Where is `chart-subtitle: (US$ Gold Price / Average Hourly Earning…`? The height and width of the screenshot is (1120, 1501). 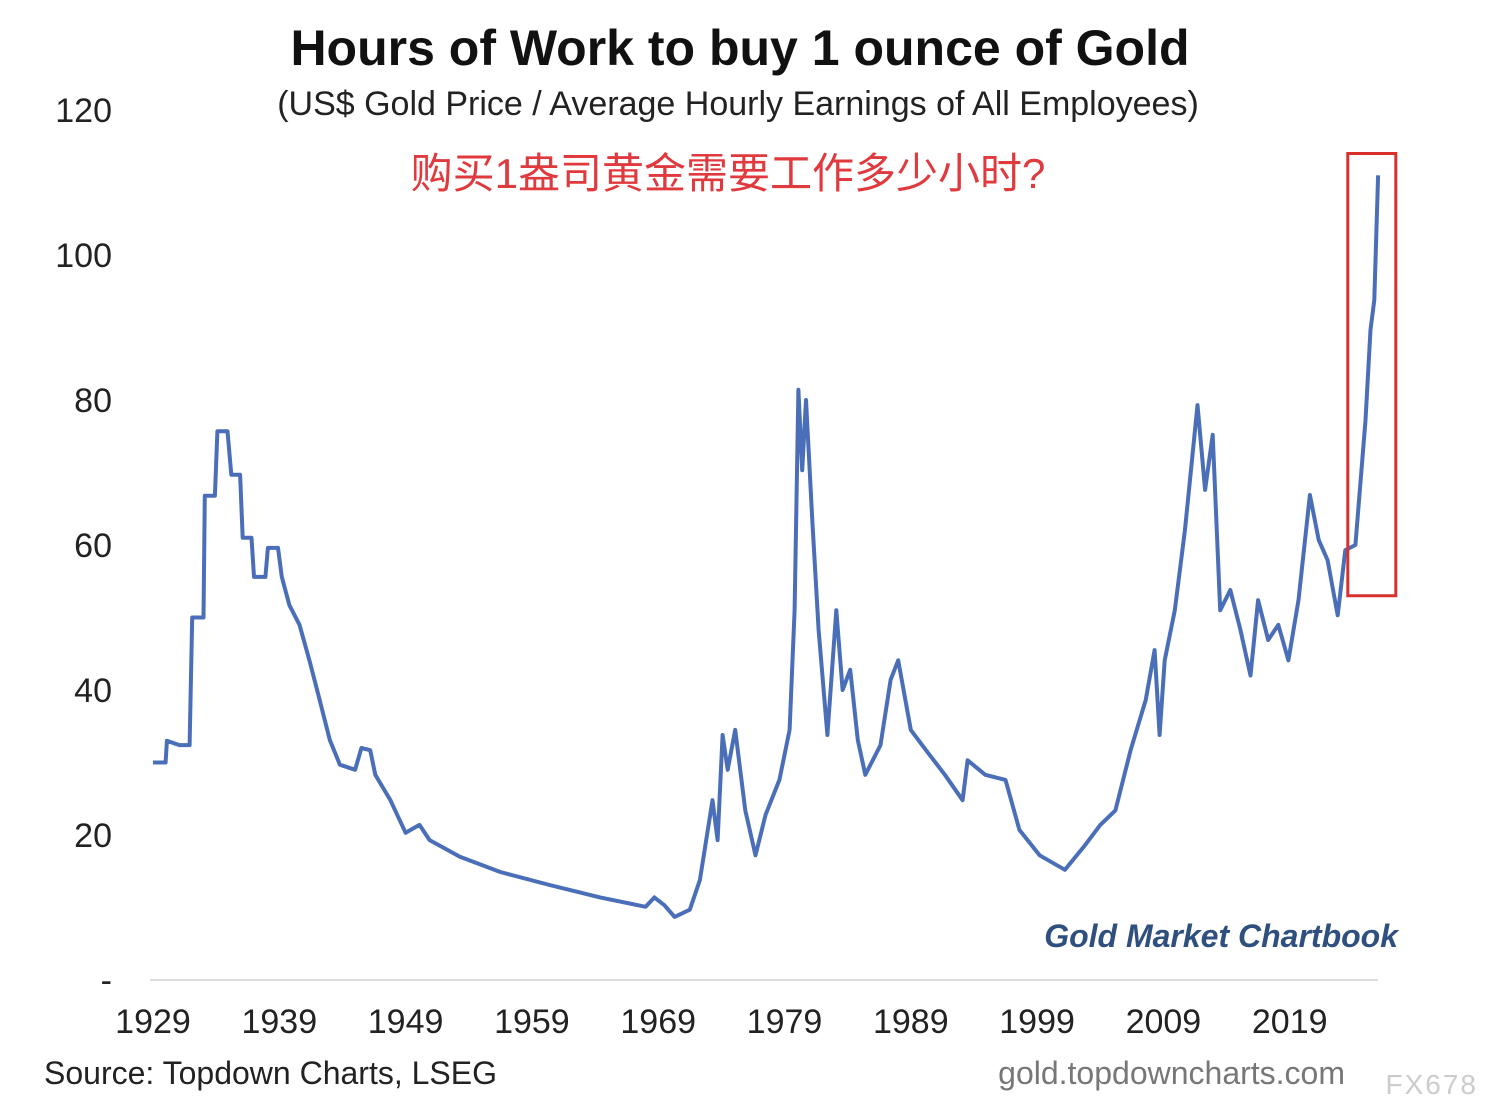 chart-subtitle: (US$ Gold Price / Average Hourly Earning… is located at coordinates (738, 104).